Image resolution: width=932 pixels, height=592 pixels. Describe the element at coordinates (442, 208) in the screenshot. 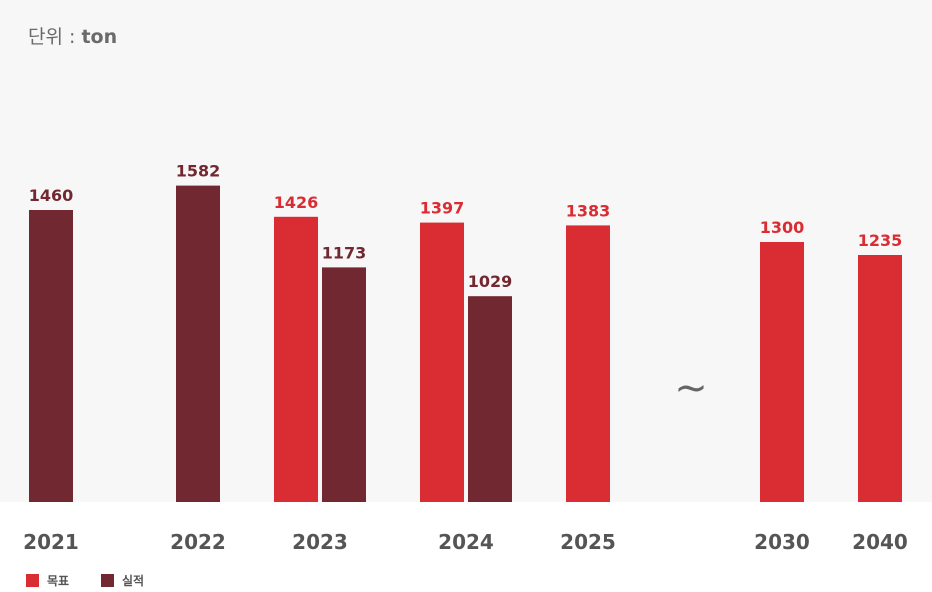

I see `data-label-target-2024: 1397` at that location.